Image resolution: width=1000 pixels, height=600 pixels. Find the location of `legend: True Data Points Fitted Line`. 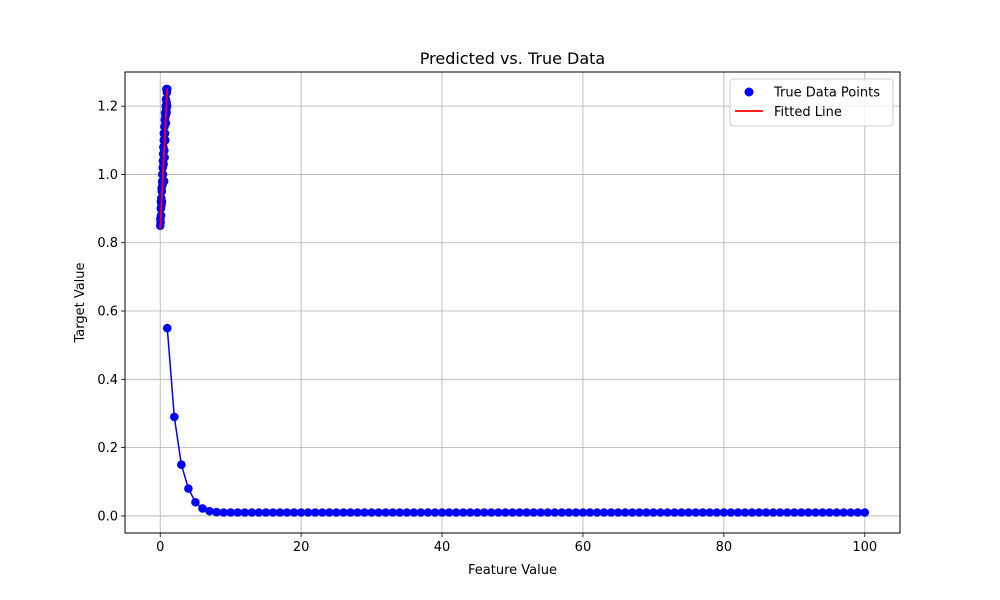

legend: True Data Points Fitted Line is located at coordinates (811, 102).